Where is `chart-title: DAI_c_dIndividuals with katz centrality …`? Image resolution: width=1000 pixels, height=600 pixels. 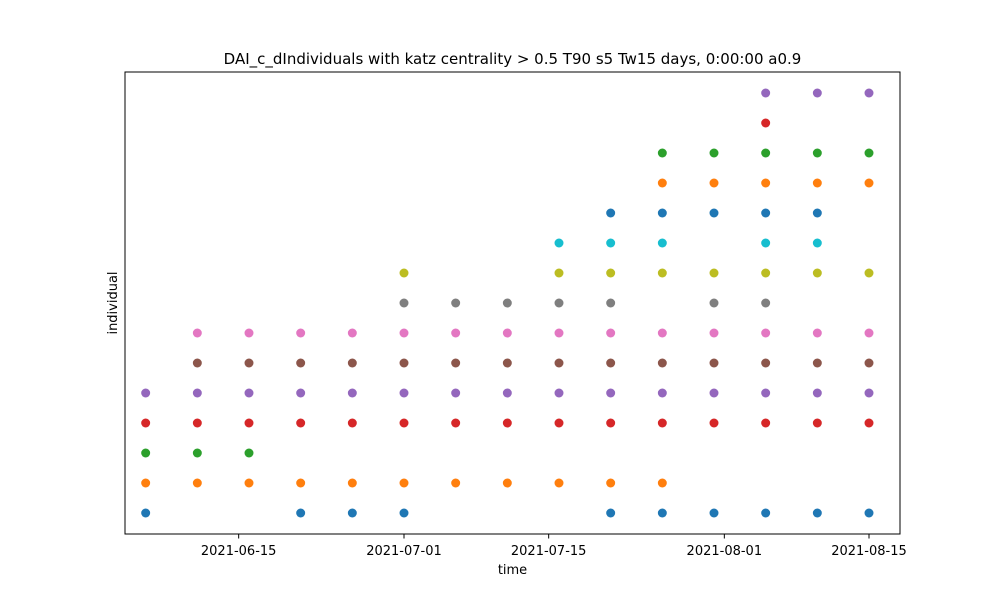 chart-title: DAI_c_dIndividuals with katz centrality … is located at coordinates (513, 59).